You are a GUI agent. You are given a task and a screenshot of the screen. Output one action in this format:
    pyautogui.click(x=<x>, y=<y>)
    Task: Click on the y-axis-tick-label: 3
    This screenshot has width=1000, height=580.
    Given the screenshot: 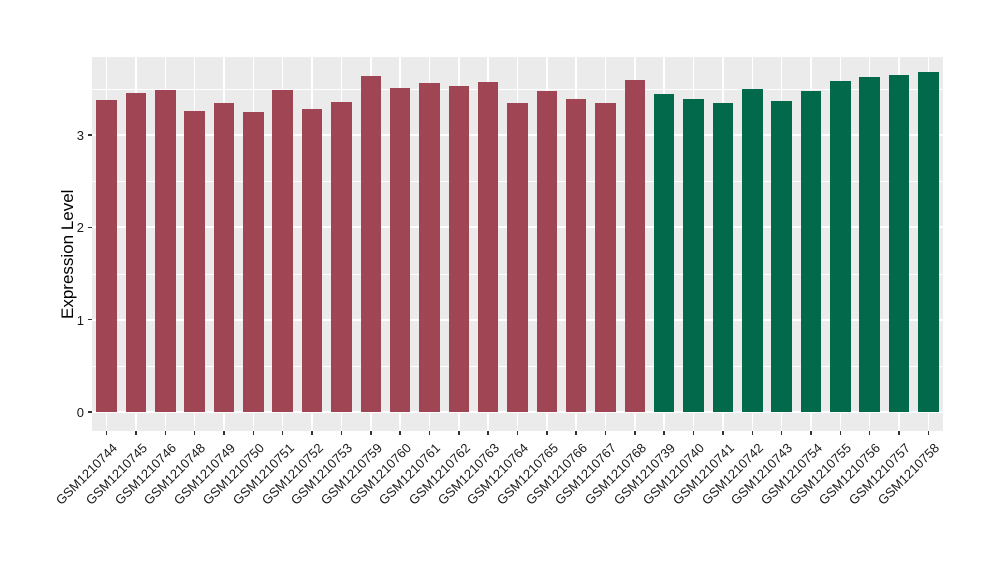 What is the action you would take?
    pyautogui.click(x=80, y=136)
    